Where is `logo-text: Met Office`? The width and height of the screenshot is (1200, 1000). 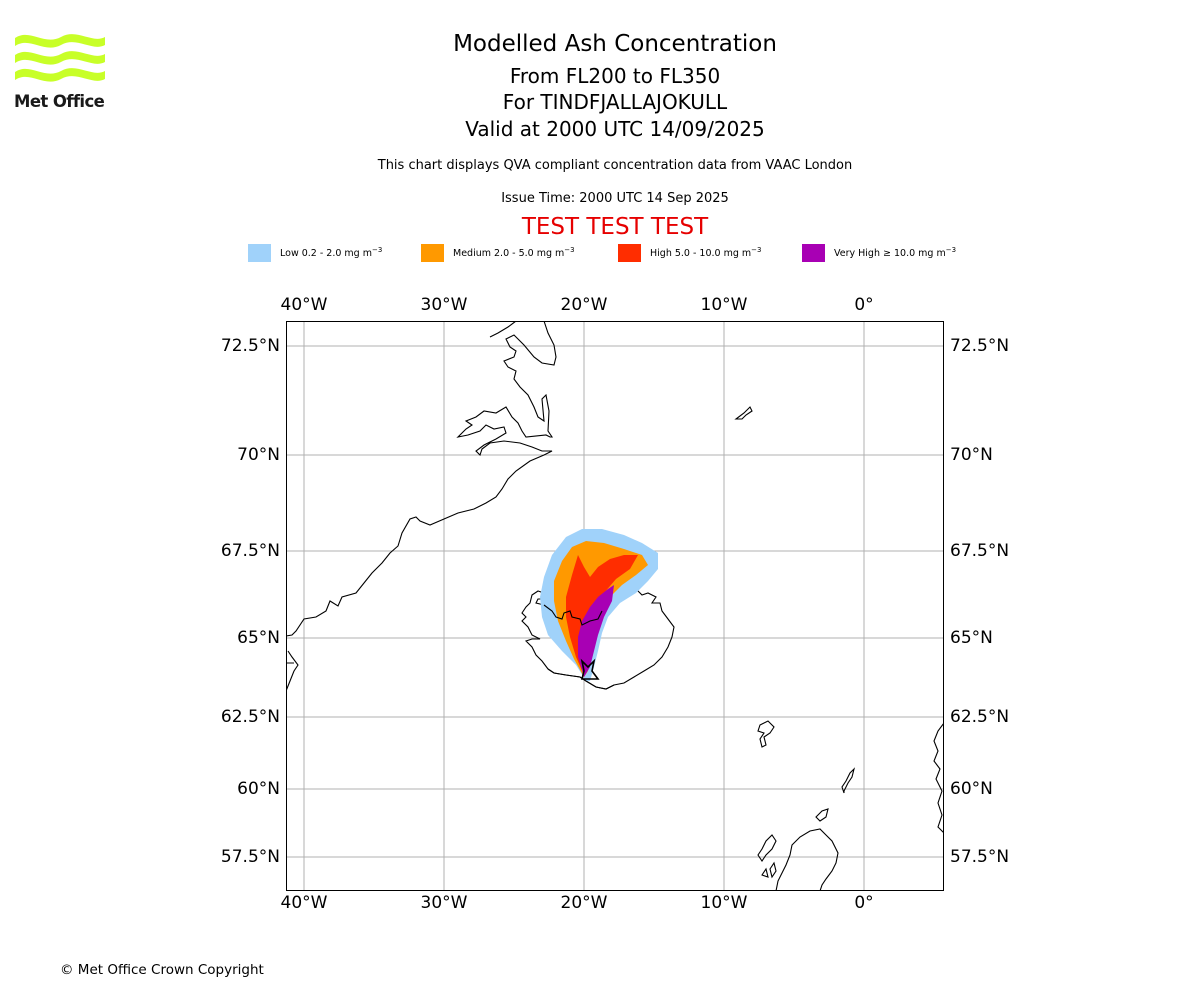
logo-text: Met Office is located at coordinates (59, 101).